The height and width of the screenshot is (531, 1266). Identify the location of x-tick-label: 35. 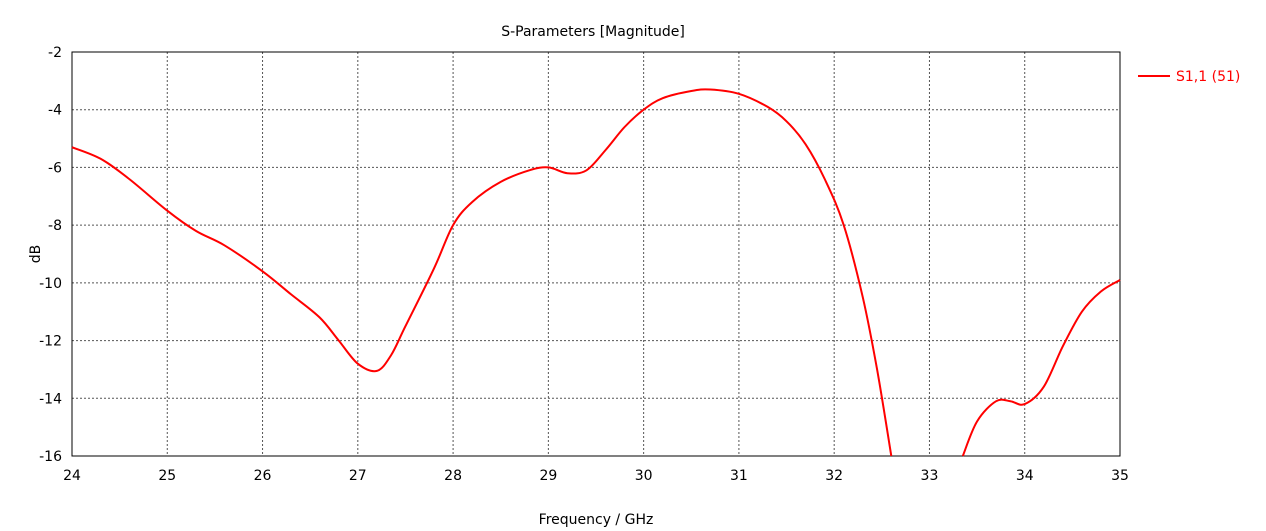
(1120, 476).